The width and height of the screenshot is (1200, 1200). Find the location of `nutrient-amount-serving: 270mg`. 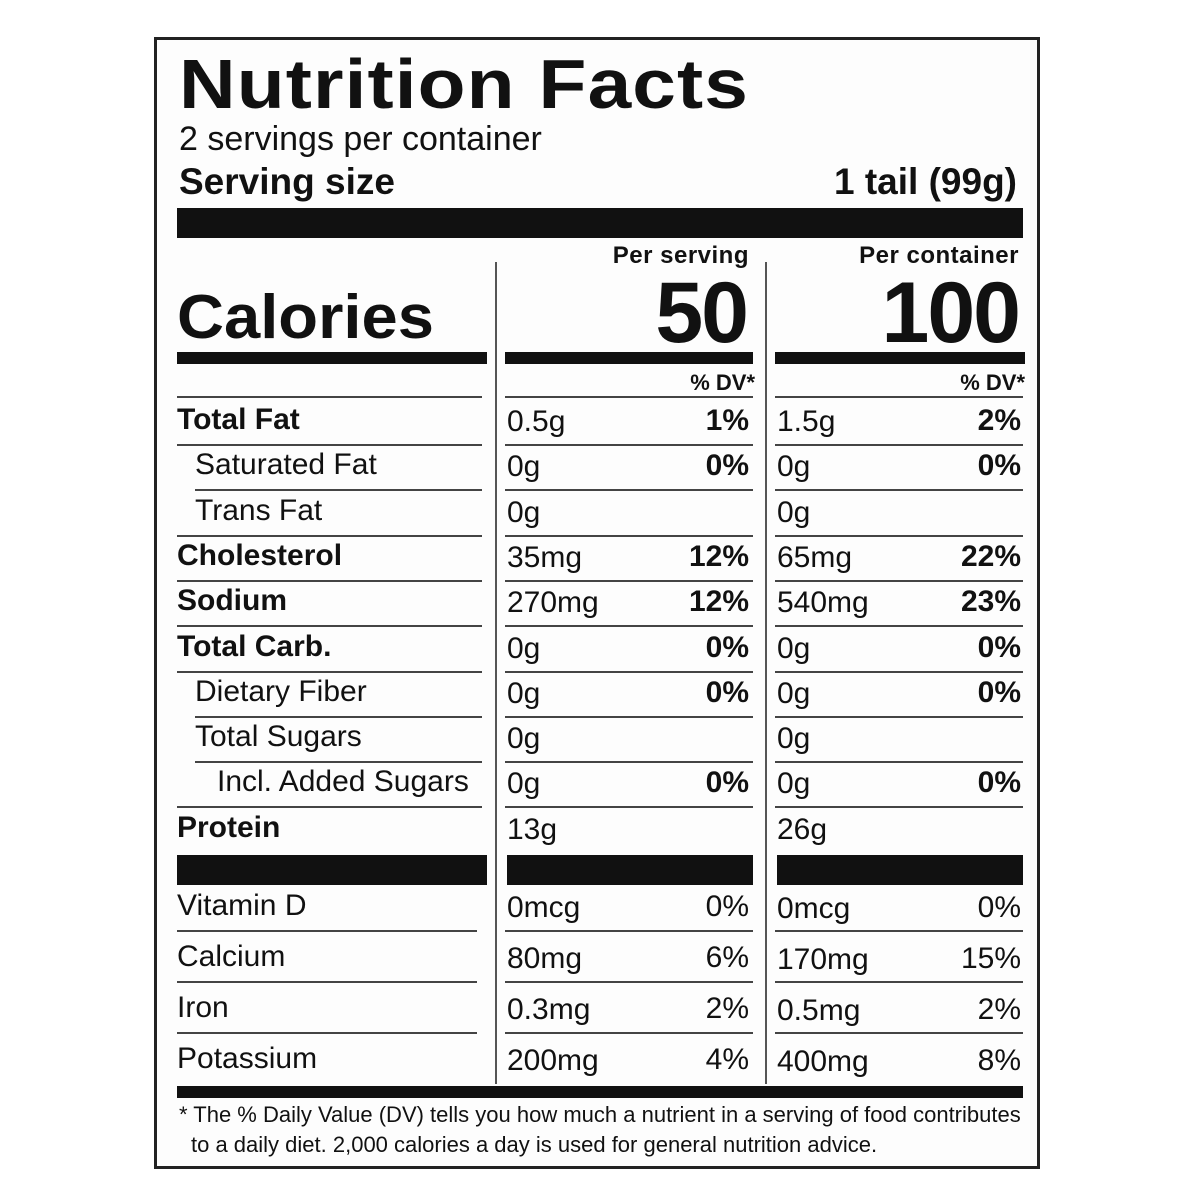

nutrient-amount-serving: 270mg is located at coordinates (553, 603).